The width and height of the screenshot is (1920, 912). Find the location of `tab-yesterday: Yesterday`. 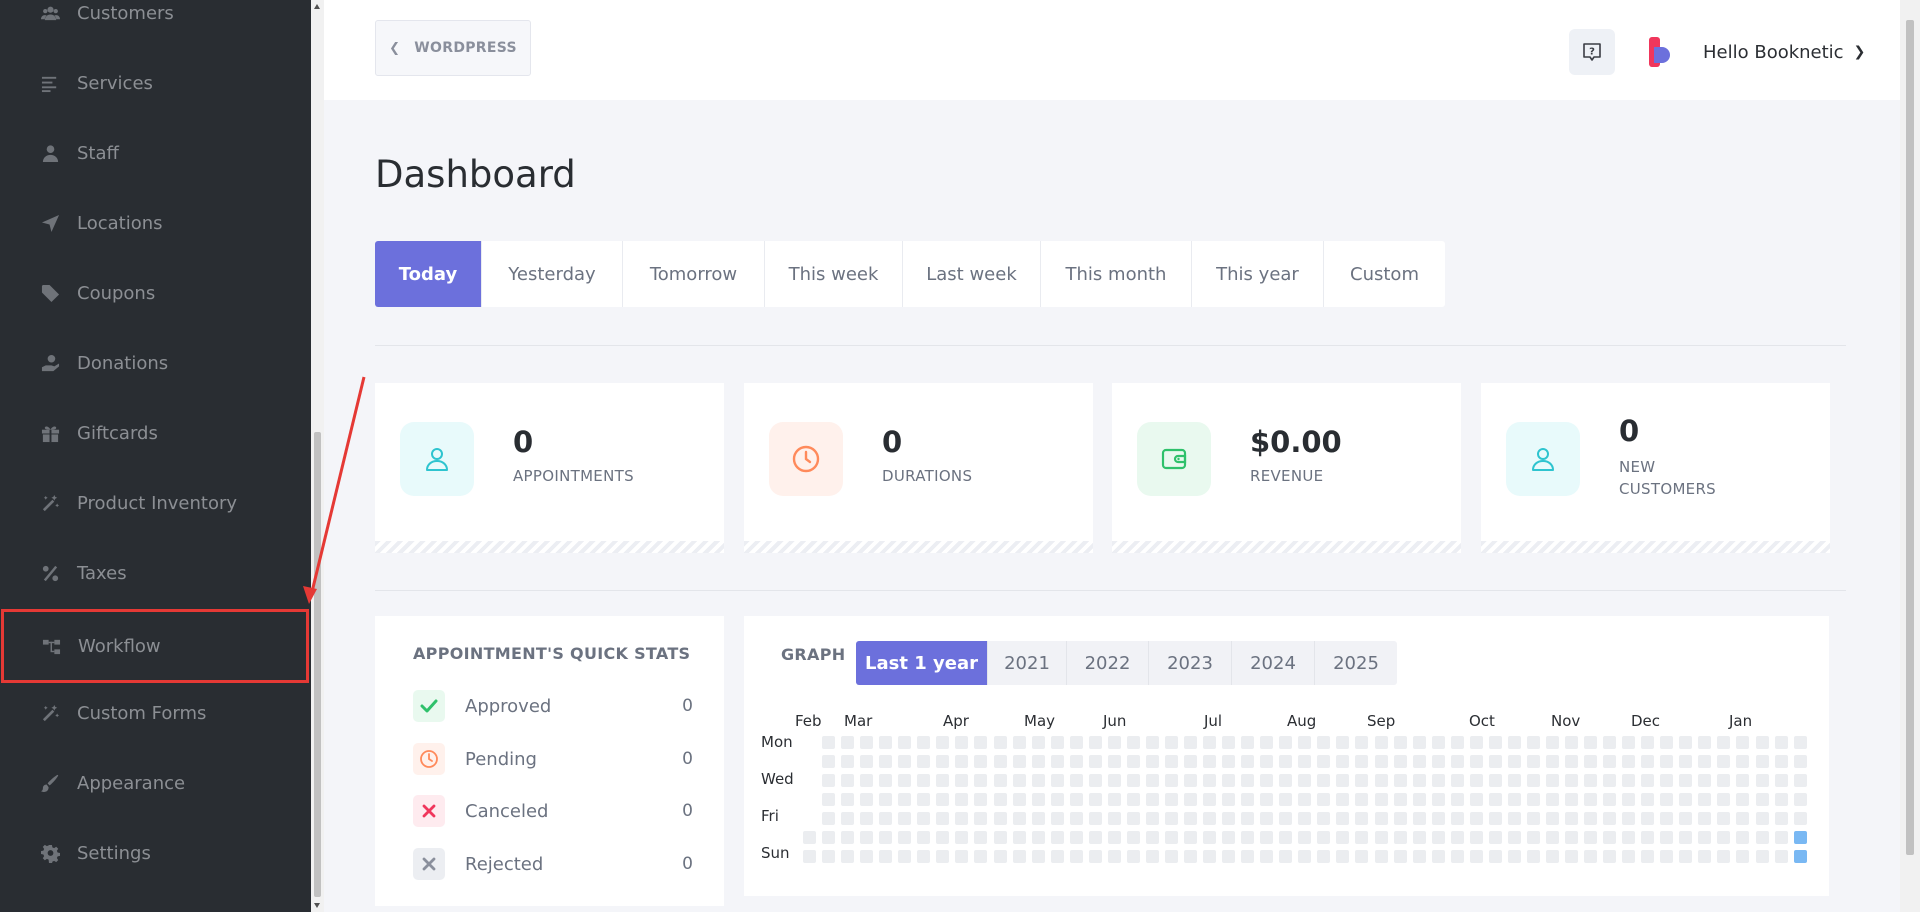

tab-yesterday: Yesterday is located at coordinates (552, 274).